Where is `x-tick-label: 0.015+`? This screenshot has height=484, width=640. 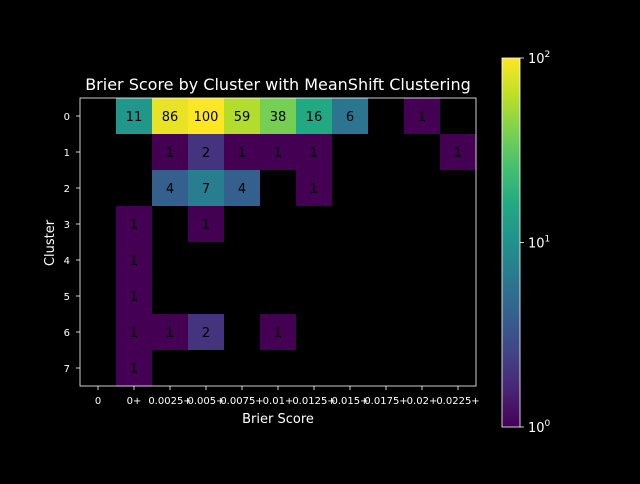
x-tick-label: 0.015+ is located at coordinates (349, 401).